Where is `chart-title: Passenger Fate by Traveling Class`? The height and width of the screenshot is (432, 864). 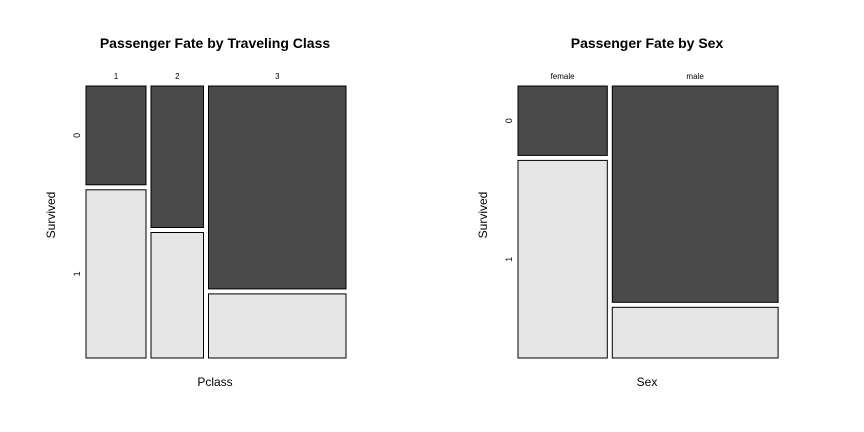 chart-title: Passenger Fate by Traveling Class is located at coordinates (215, 43).